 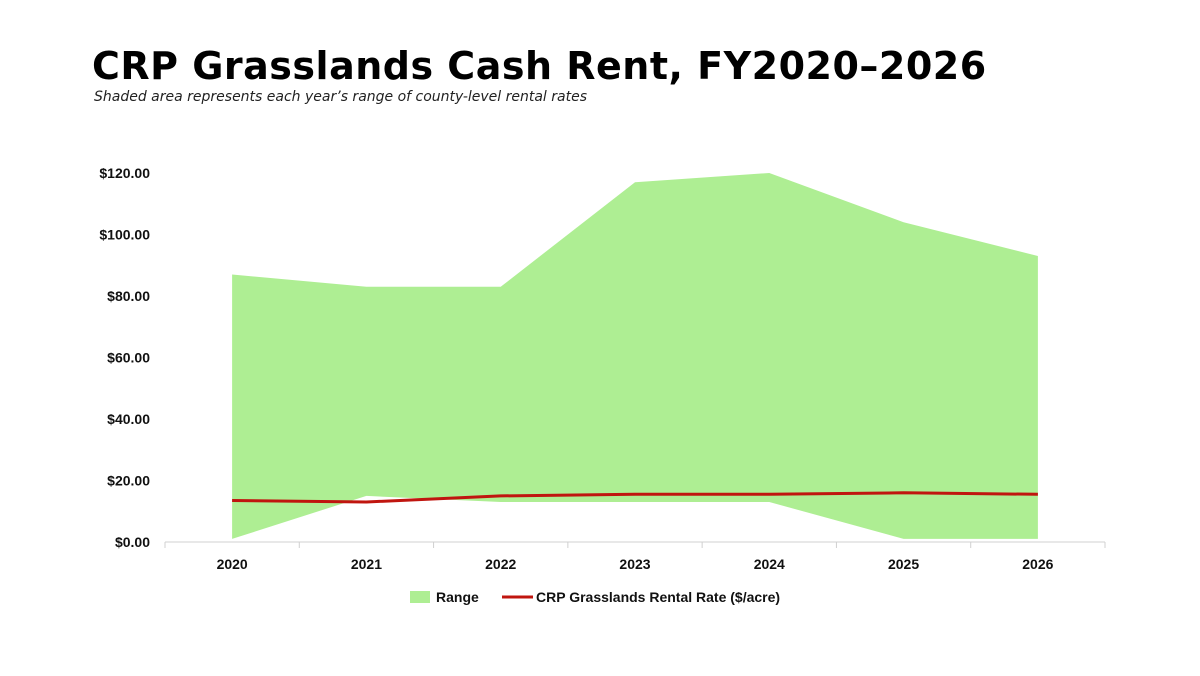 What do you see at coordinates (232, 564) in the screenshot?
I see `x-tick-label: 2020` at bounding box center [232, 564].